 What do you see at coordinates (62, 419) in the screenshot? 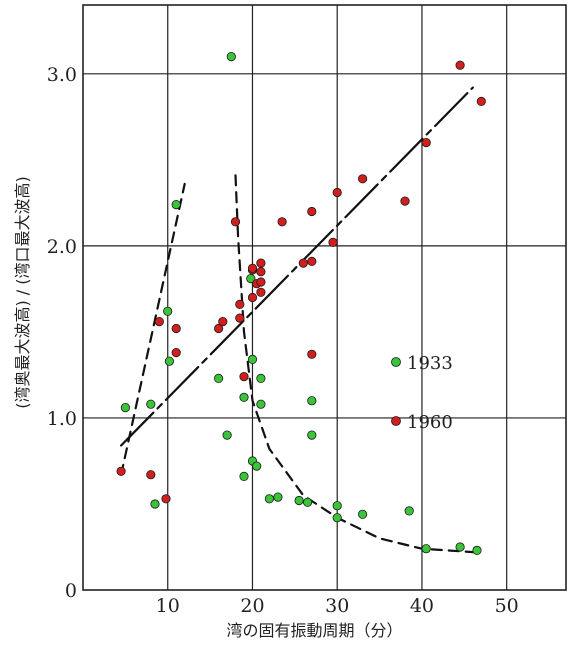
I see `y-tick-label: 1.0` at bounding box center [62, 419].